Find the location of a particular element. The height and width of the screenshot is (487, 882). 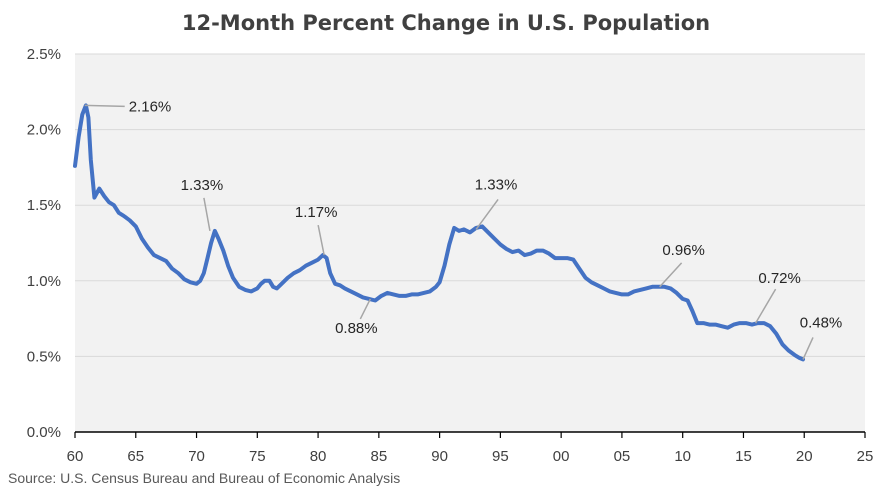

y-tick-label: 1.0% is located at coordinates (44, 281).